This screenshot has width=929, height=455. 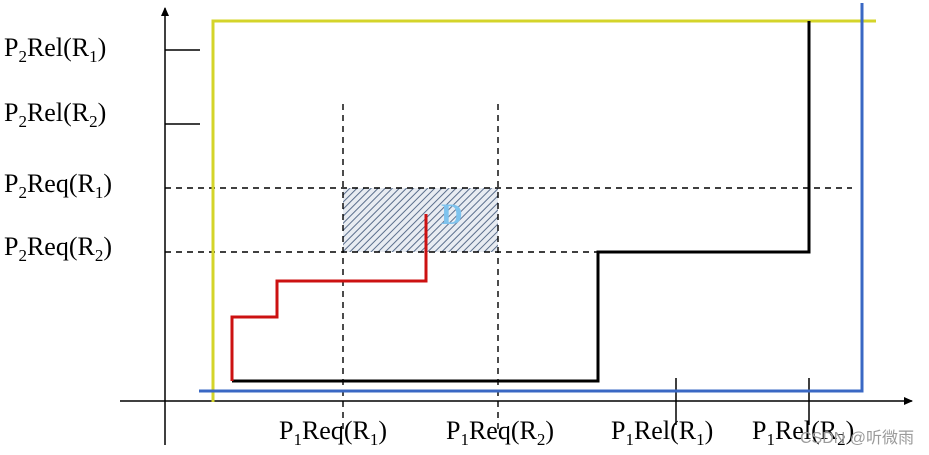 What do you see at coordinates (55, 49) in the screenshot?
I see `y-label-p2-rel-r1: P2Rel(R1)` at bounding box center [55, 49].